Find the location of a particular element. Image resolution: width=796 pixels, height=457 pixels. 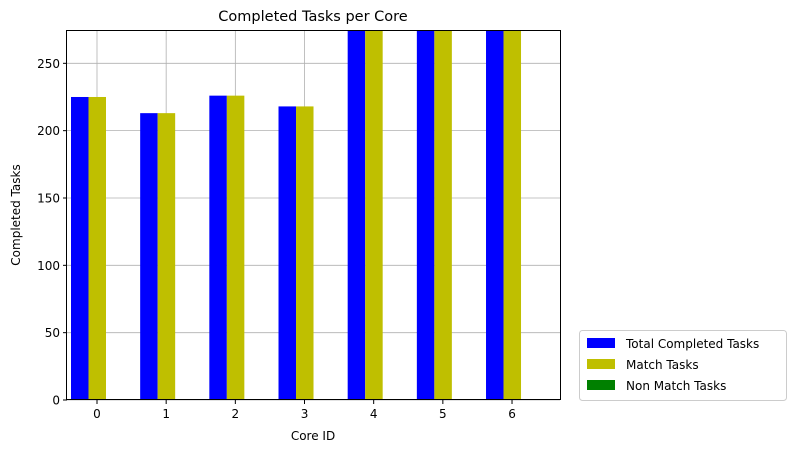

x-tick-label: 3 is located at coordinates (305, 414).